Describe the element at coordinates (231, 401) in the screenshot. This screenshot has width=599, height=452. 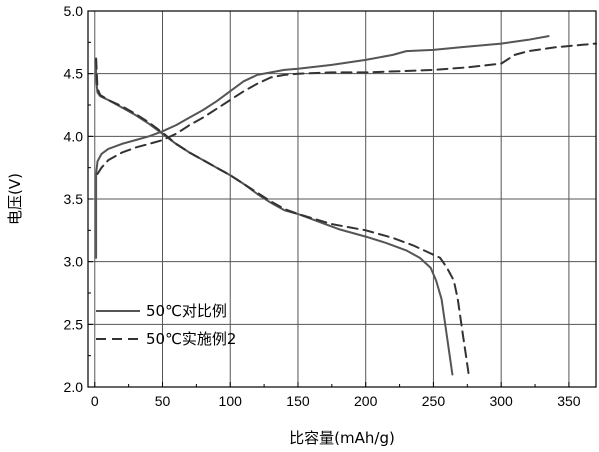
I see `x-tick-label: 100` at that location.